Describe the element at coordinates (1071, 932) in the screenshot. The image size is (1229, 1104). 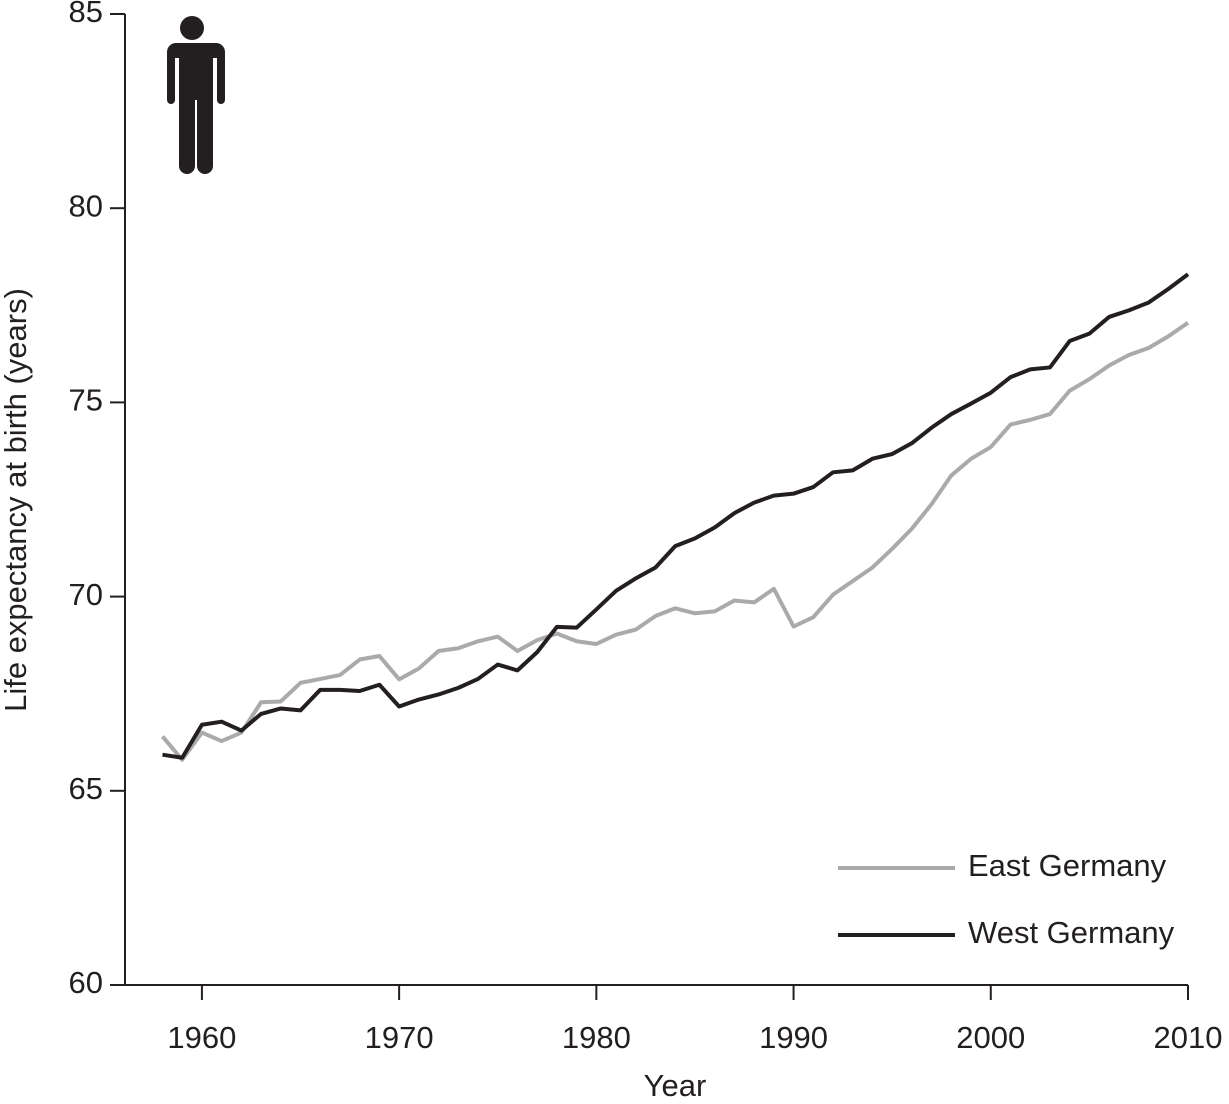
I see `legend-label: West Germany` at that location.